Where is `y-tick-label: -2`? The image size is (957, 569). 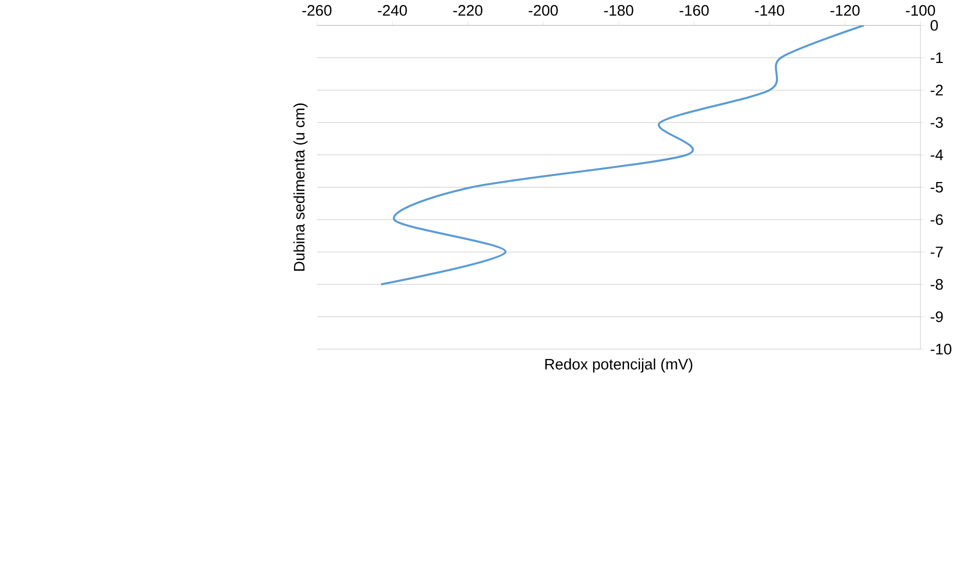 y-tick-label: -2 is located at coordinates (936, 90).